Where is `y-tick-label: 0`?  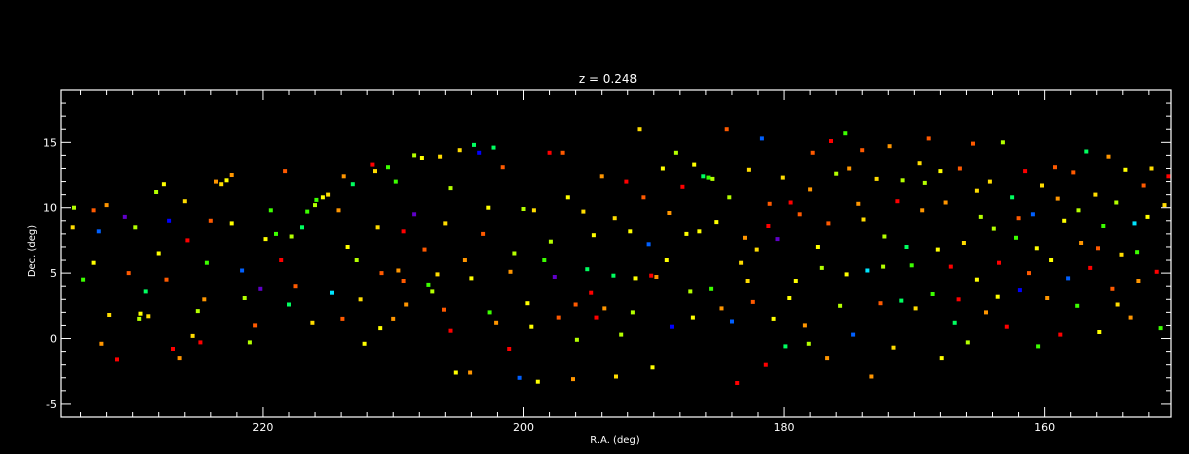 y-tick-label: 0 is located at coordinates (53, 339).